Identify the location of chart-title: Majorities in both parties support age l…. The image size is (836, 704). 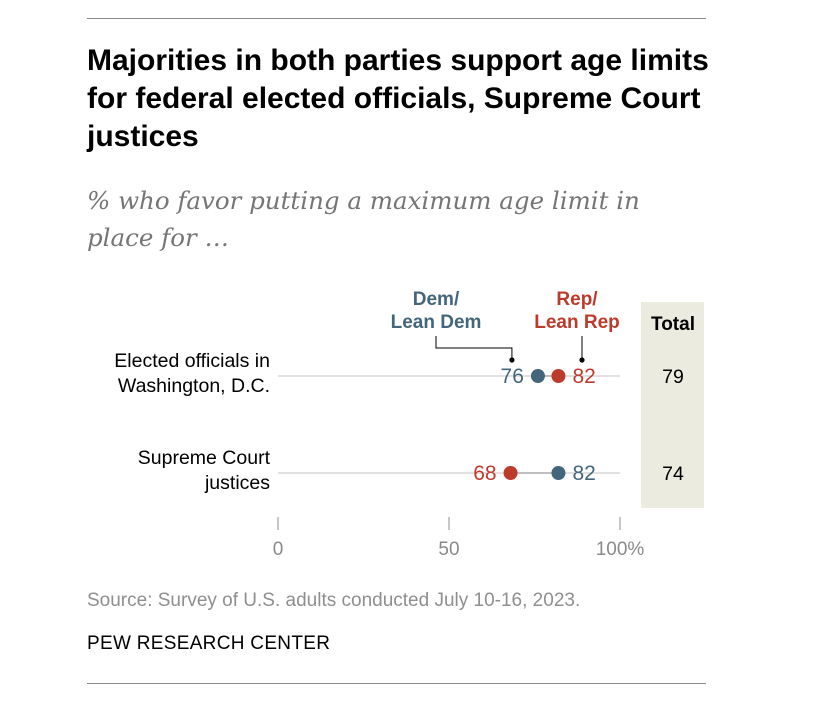
(398, 98).